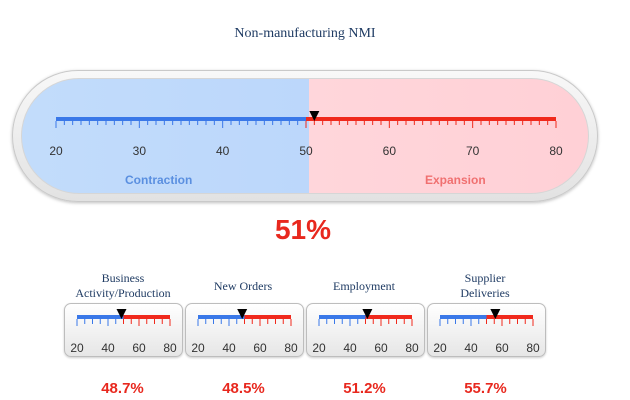  I want to click on tick-label: 70, so click(473, 151).